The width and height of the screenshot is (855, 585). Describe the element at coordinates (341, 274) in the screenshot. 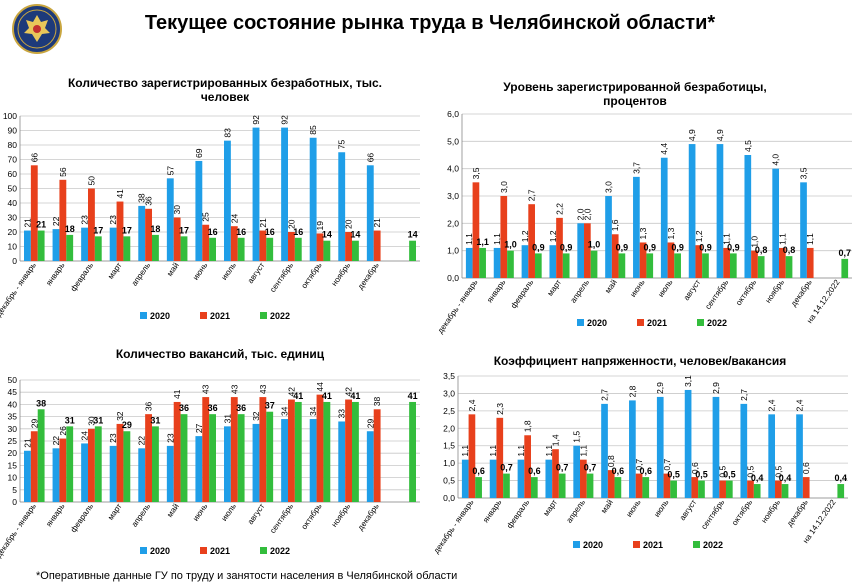

I see `x-tick-label: ноябрь` at that location.